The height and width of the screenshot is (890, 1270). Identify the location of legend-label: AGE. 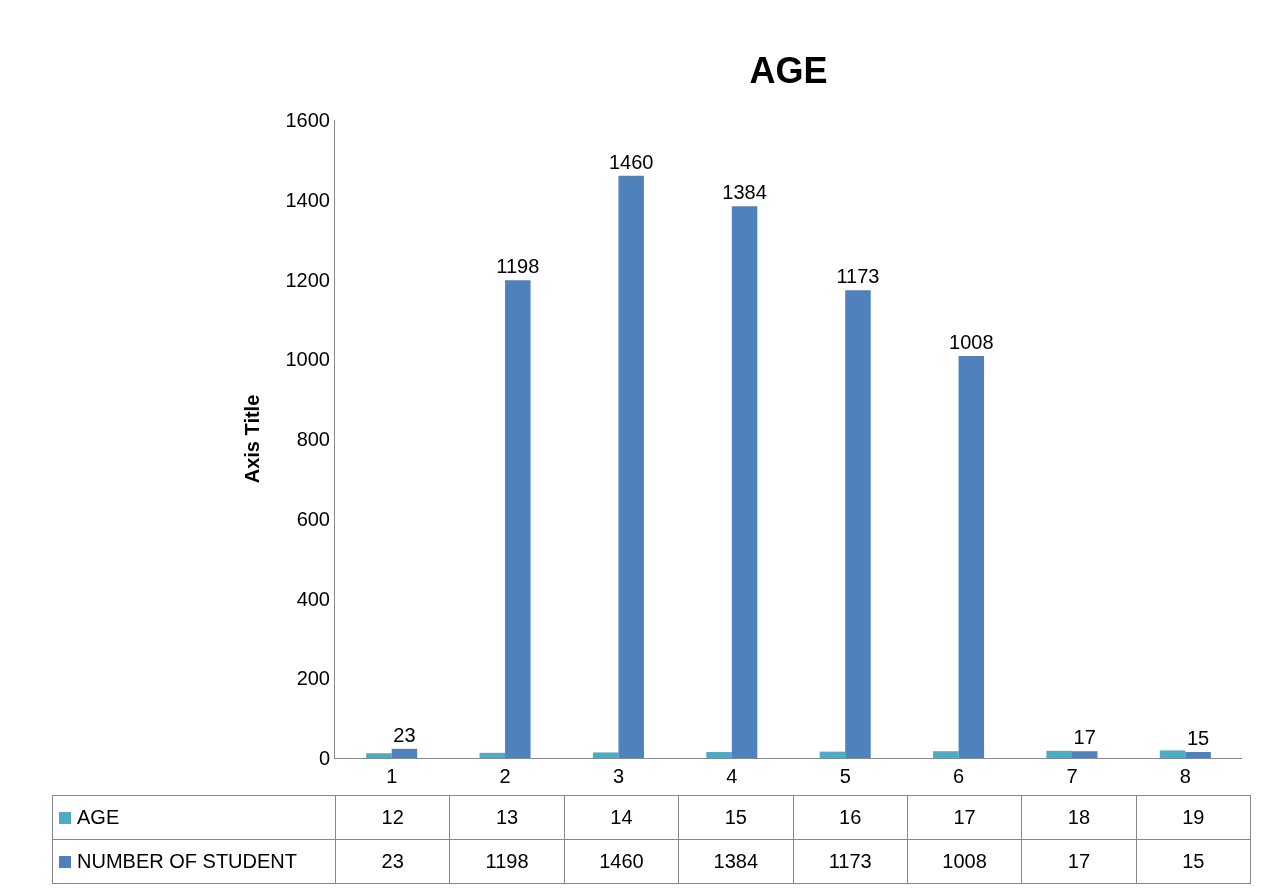
(194, 817).